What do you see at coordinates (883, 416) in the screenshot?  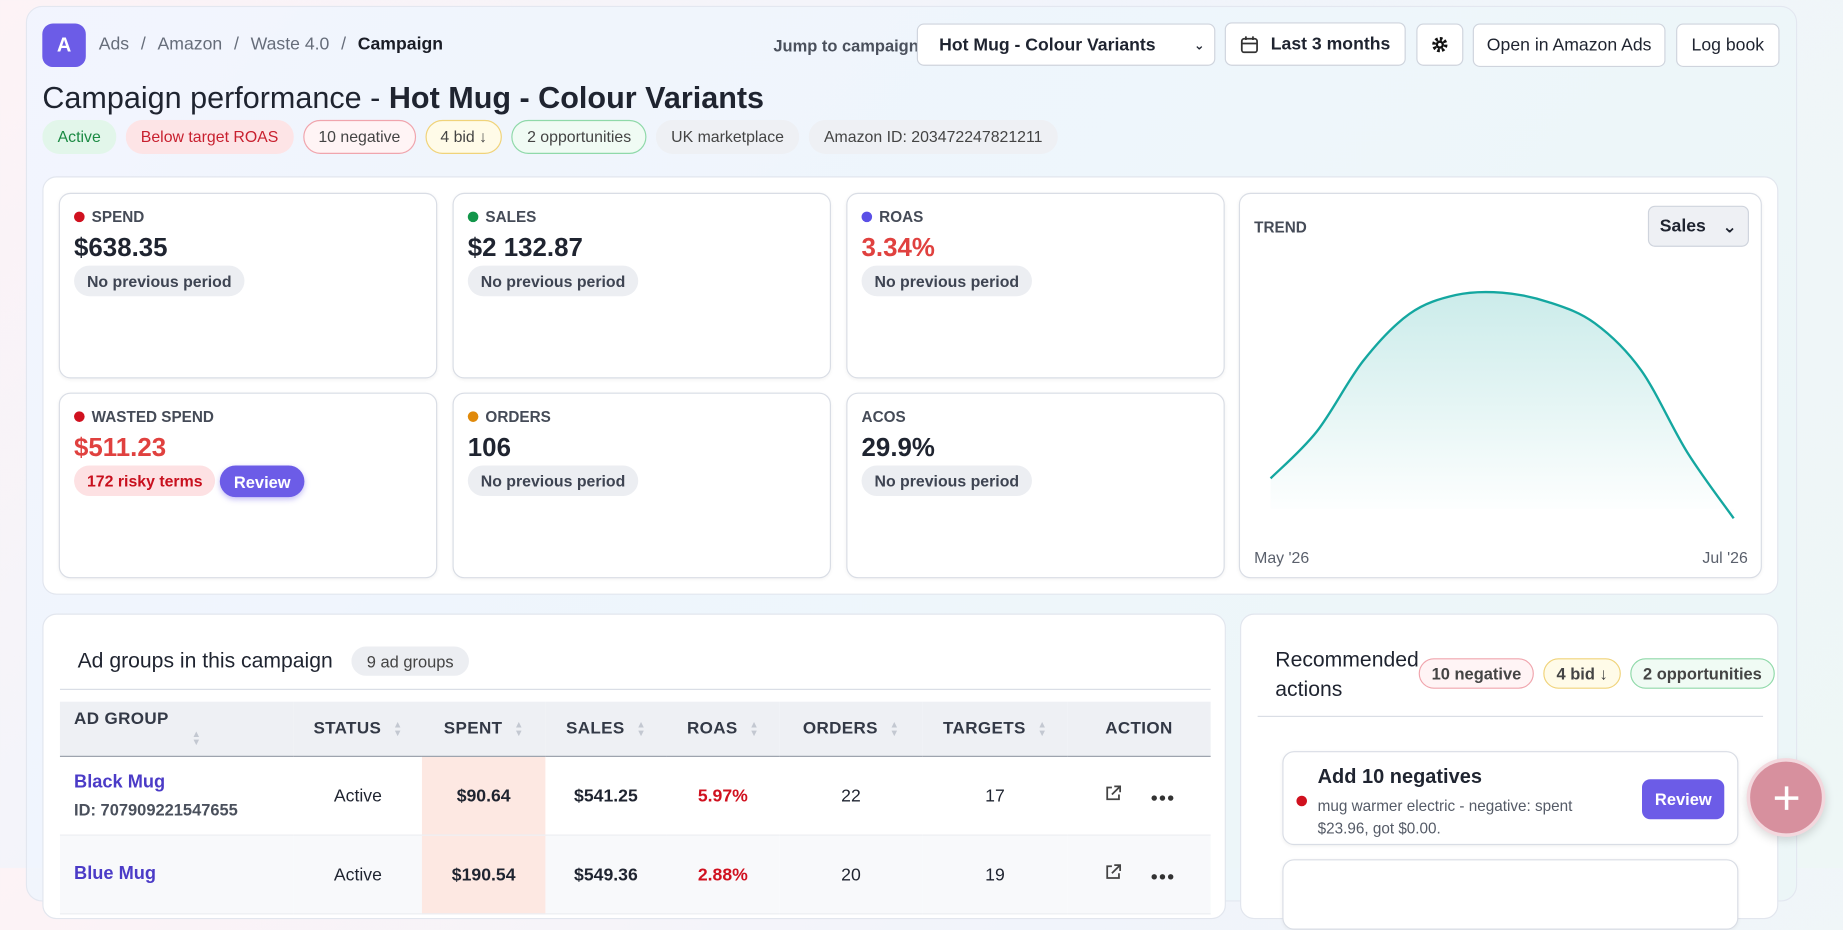 I see `kpi-label-text: ACOS` at bounding box center [883, 416].